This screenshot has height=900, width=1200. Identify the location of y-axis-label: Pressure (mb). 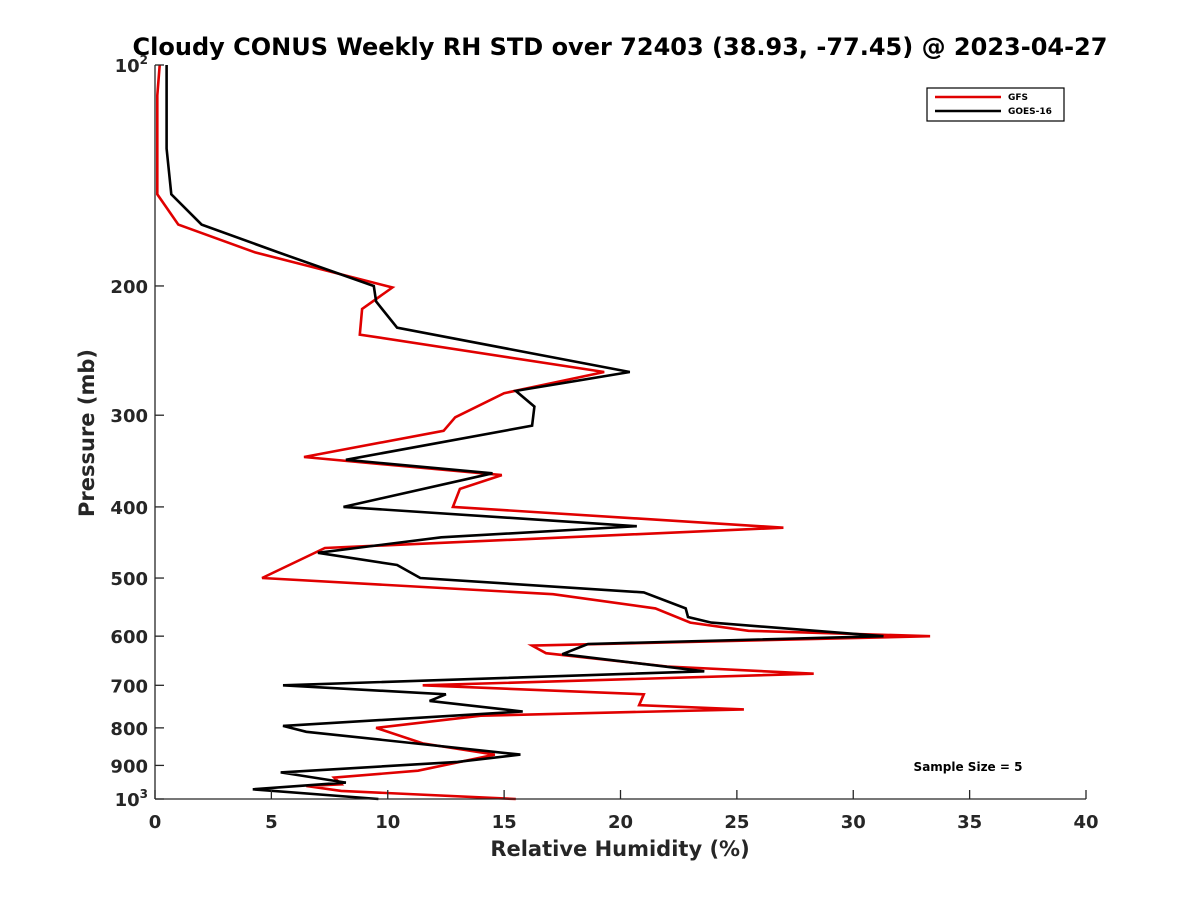
(87, 433).